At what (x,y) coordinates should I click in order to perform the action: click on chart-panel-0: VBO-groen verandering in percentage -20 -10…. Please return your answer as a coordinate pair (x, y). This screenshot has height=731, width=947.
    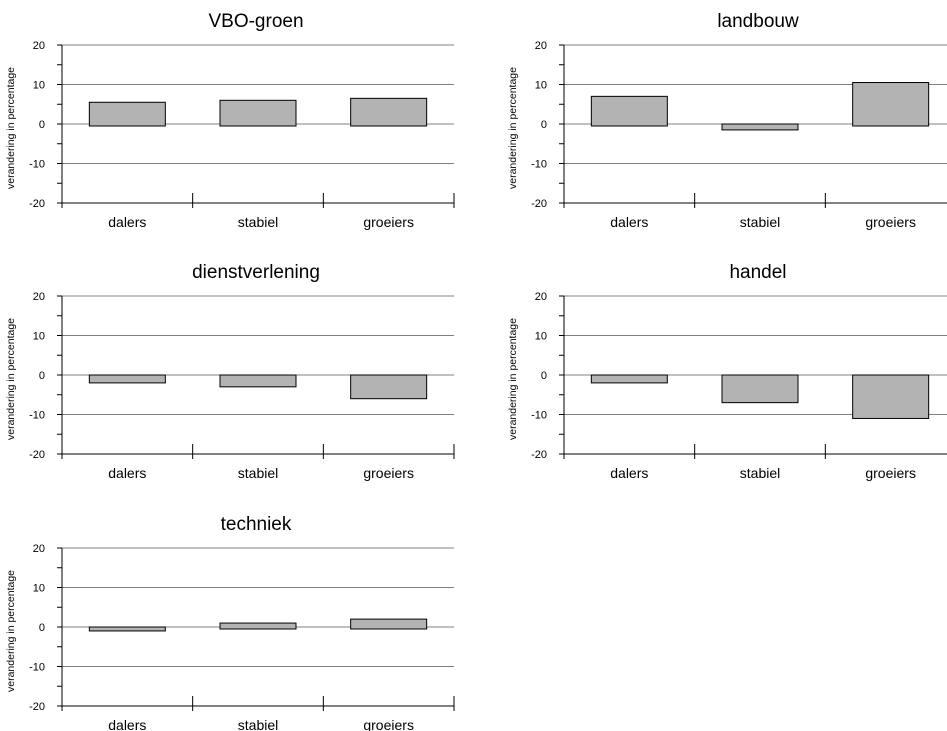
    Looking at the image, I should click on (229, 120).